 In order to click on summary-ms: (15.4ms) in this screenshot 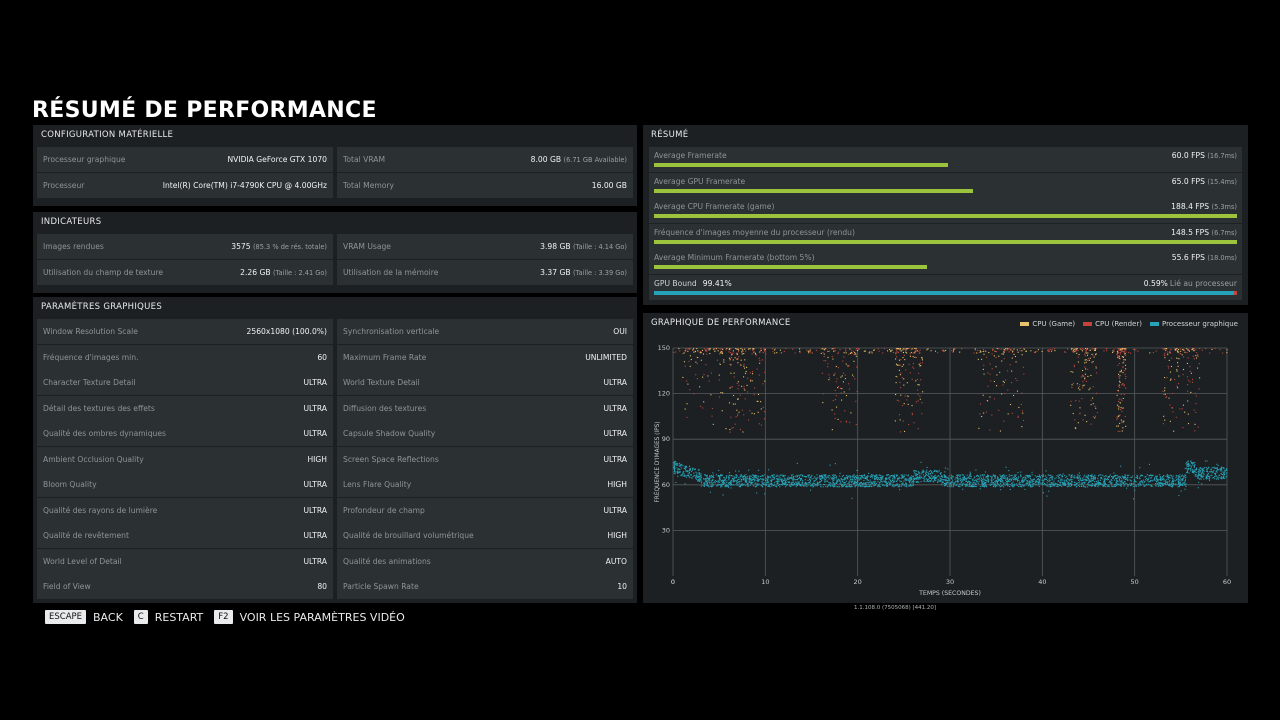, I will do `click(1222, 181)`.